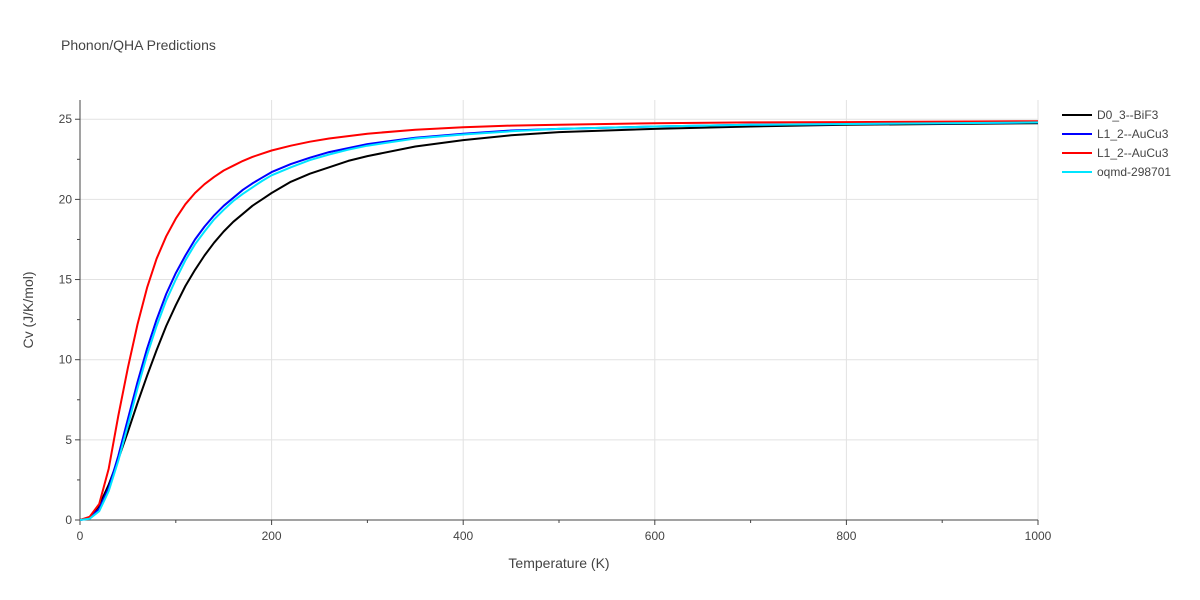 Image resolution: width=1200 pixels, height=600 pixels. What do you see at coordinates (1134, 172) in the screenshot?
I see `legend-label: oqmd-298701` at bounding box center [1134, 172].